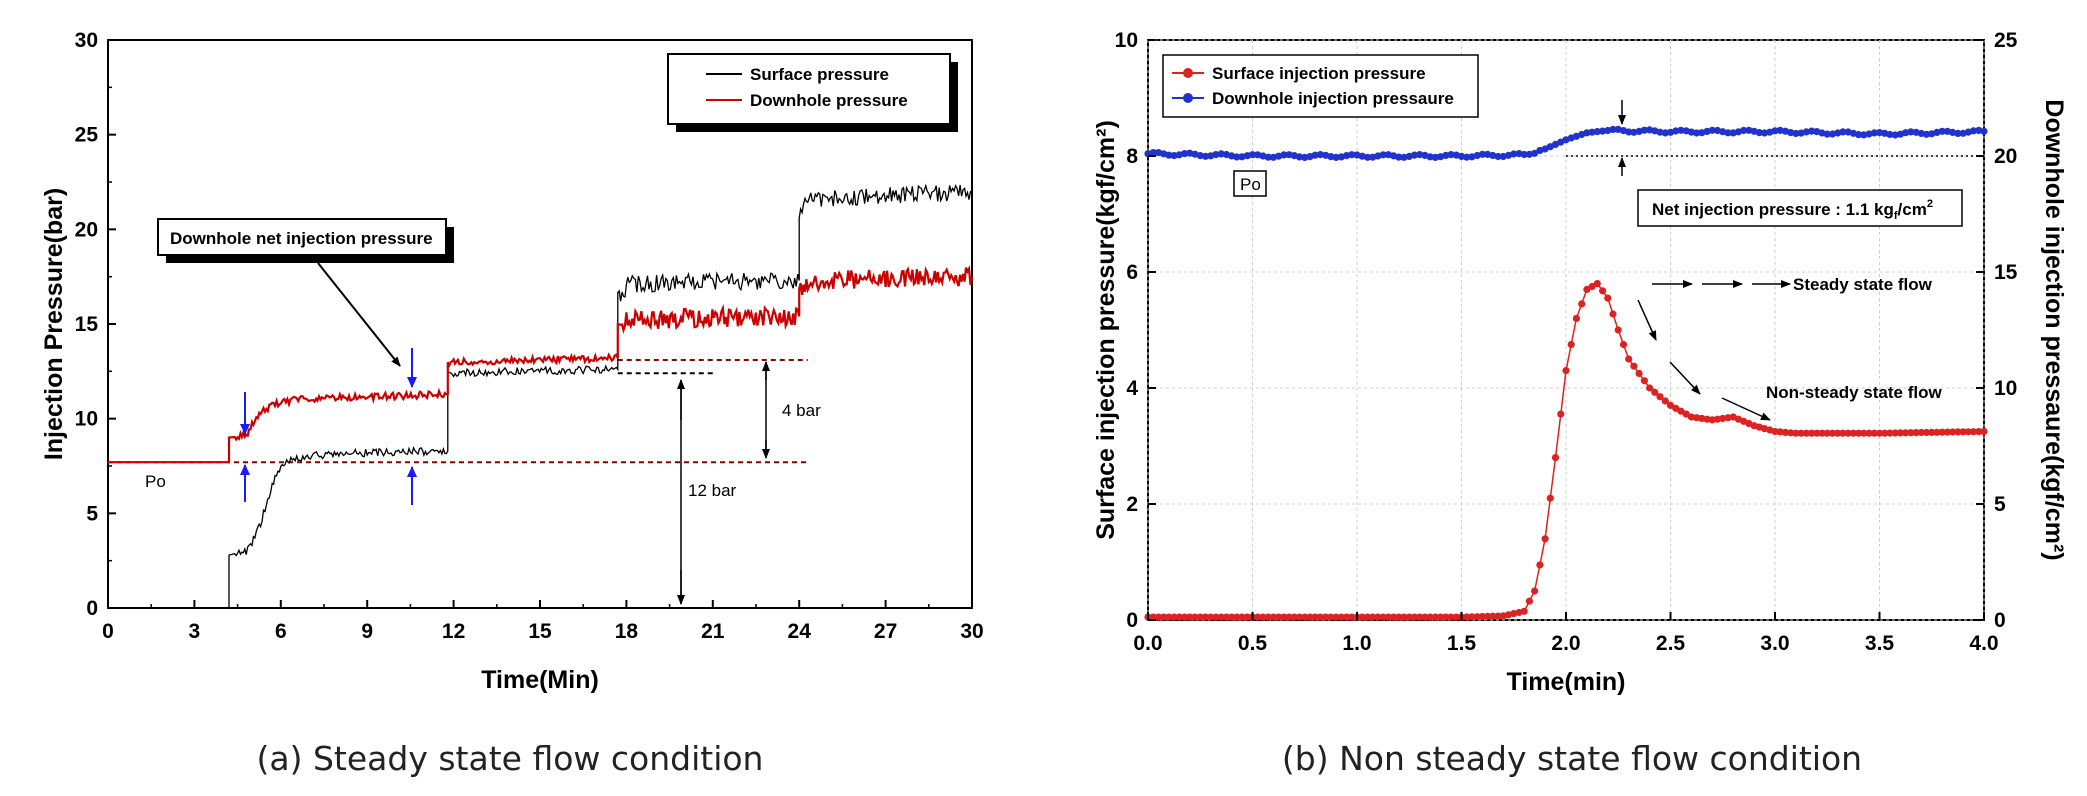  I want to click on twelve-bar-label: 12 bar, so click(712, 490).